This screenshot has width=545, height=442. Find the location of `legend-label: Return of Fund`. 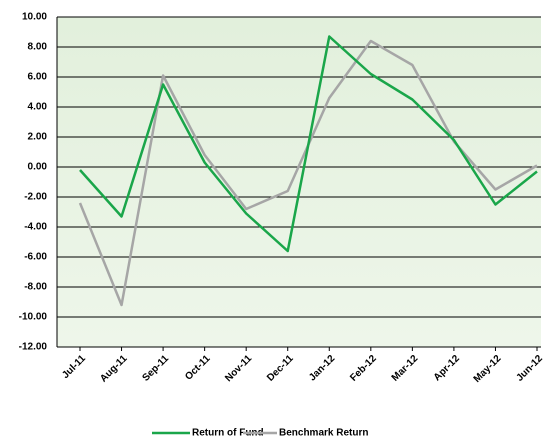

legend-label: Return of Fund is located at coordinates (228, 433).